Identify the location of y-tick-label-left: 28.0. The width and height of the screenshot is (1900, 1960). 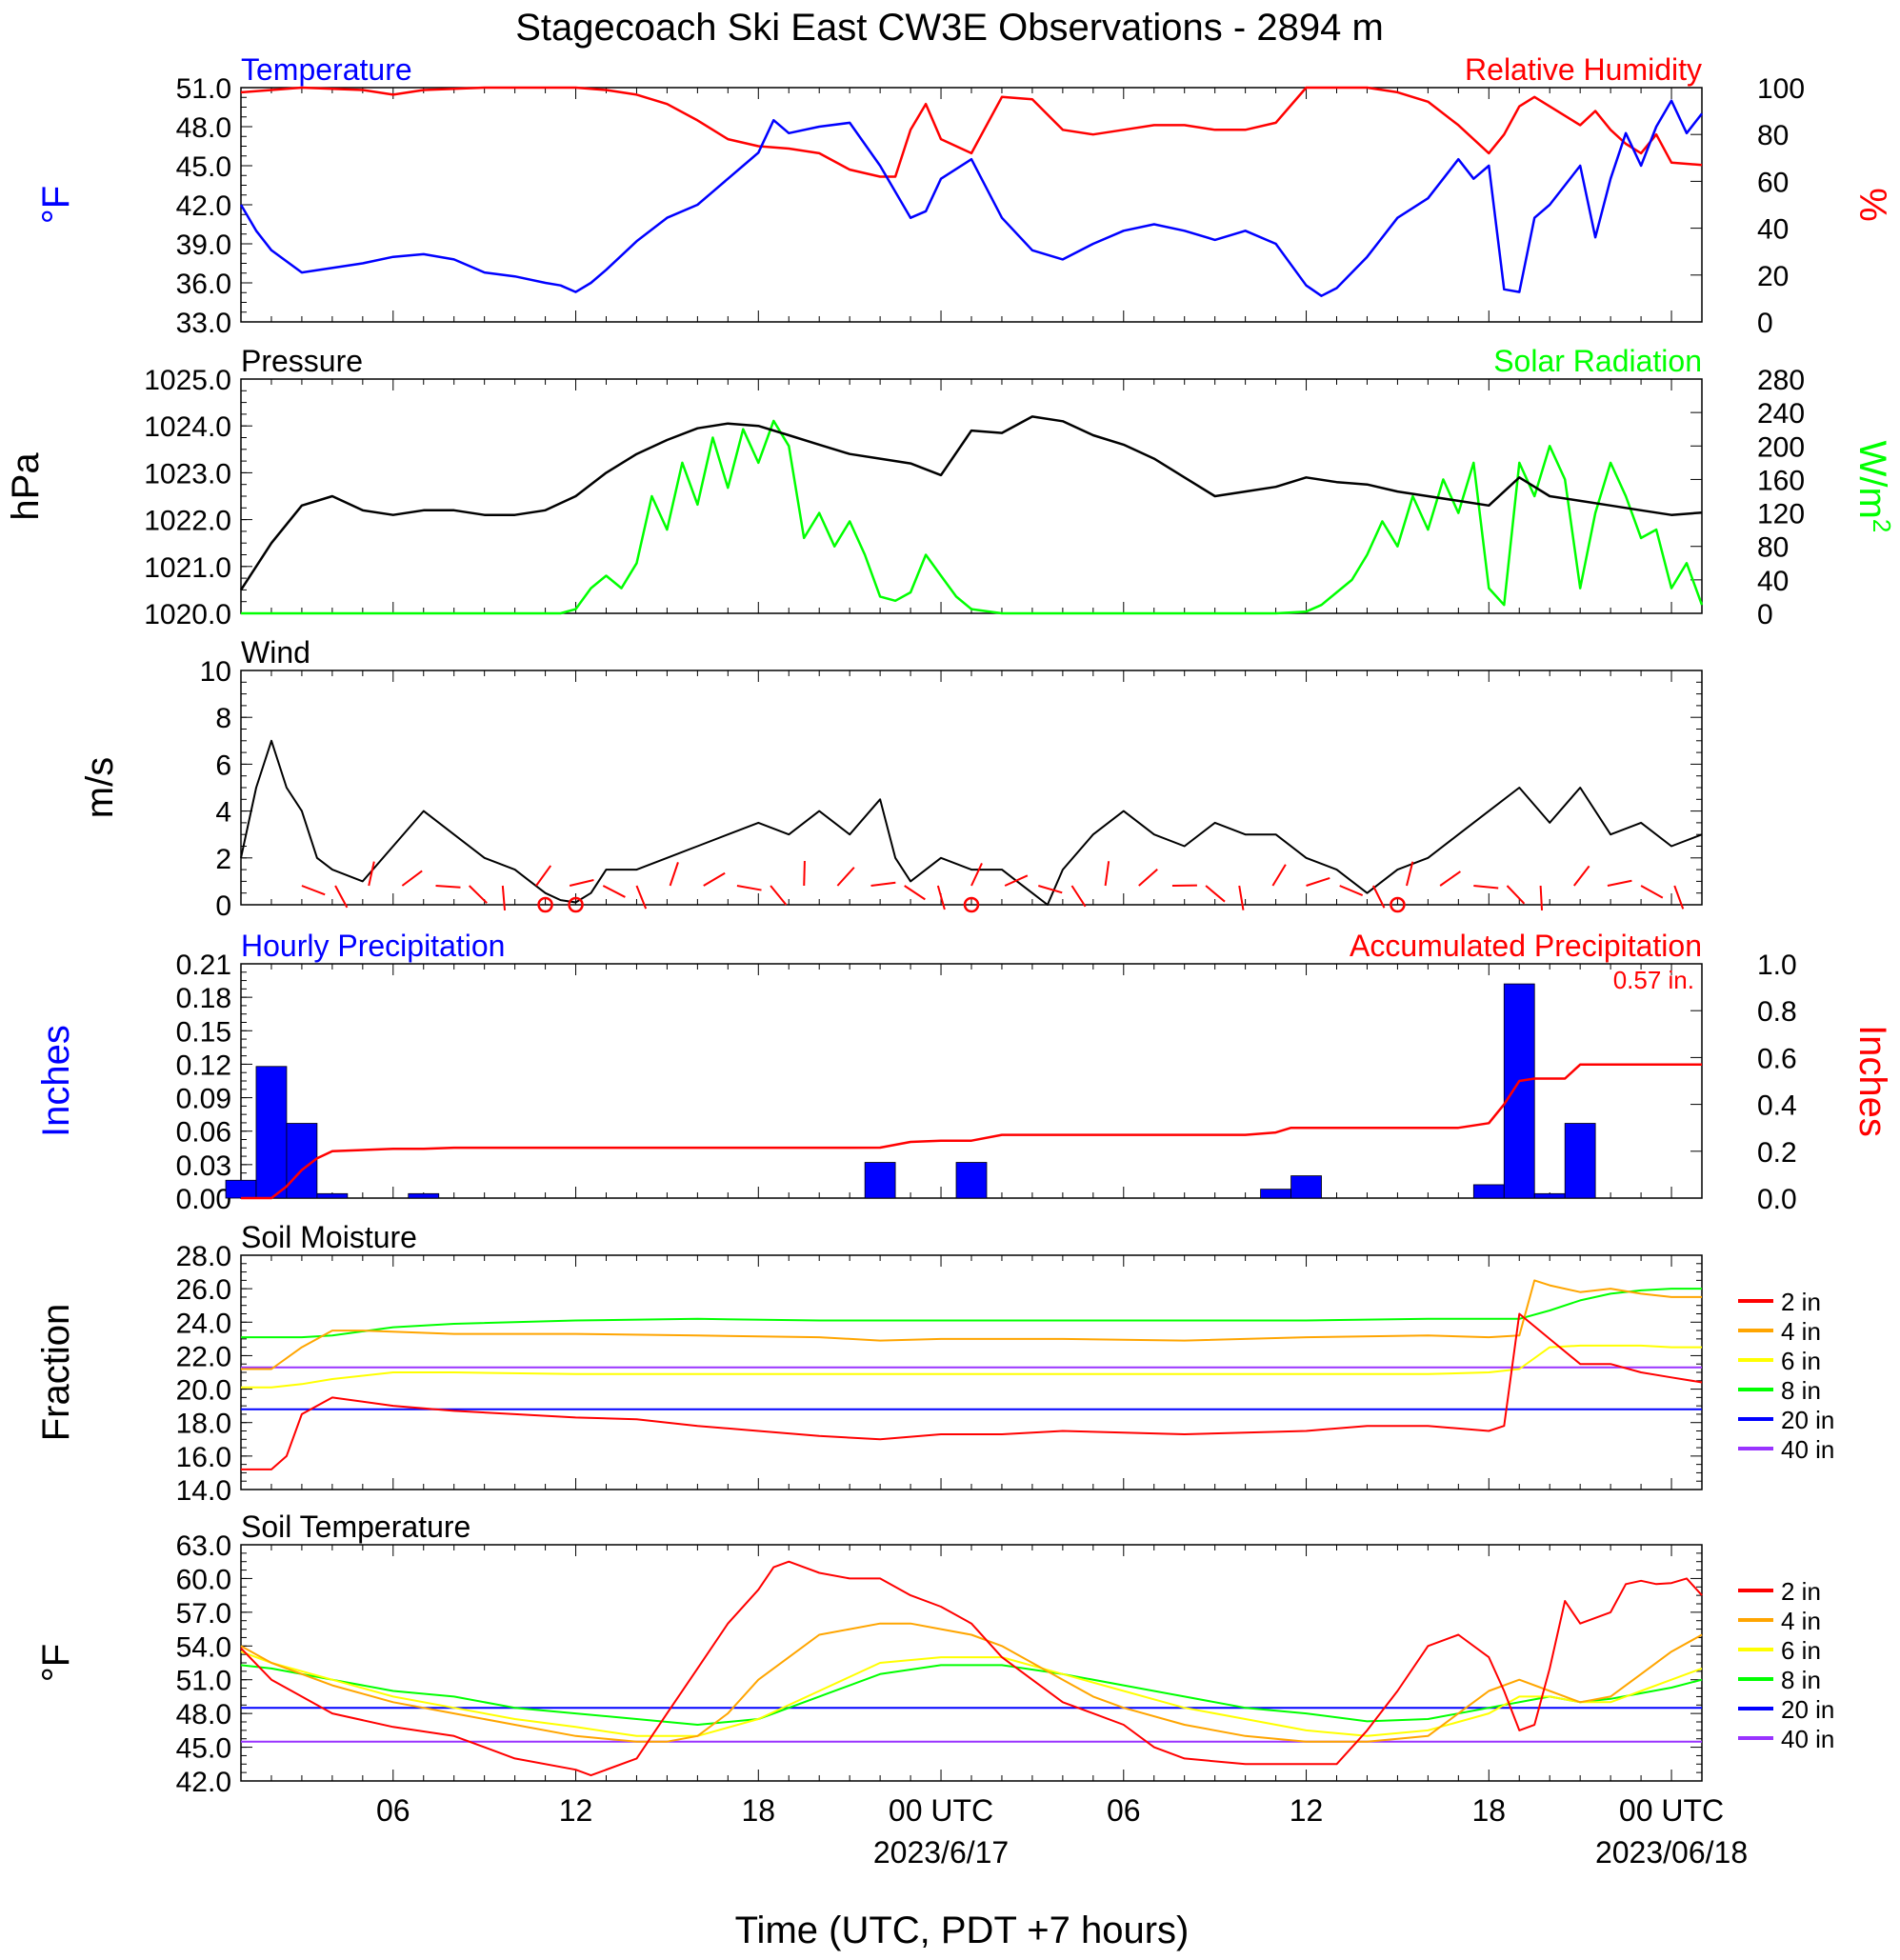
(203, 1256).